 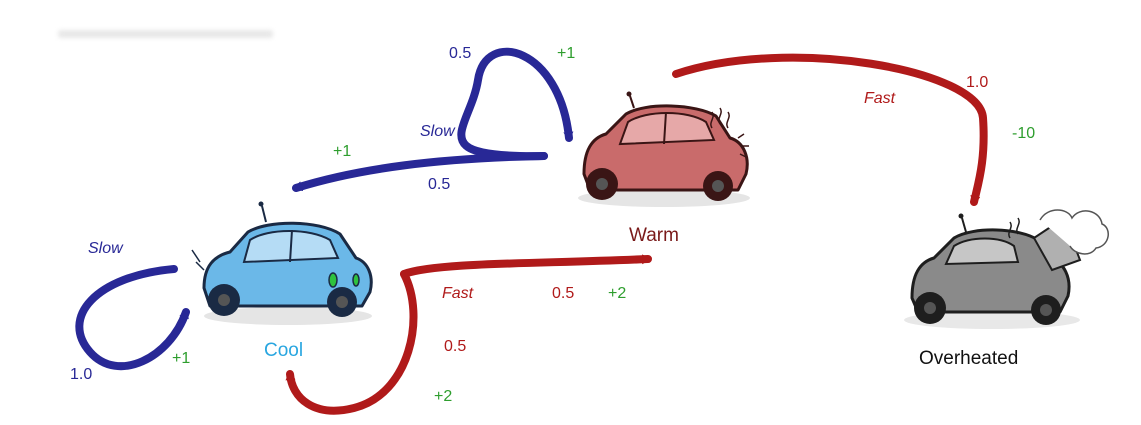 I want to click on cool-car-icon, so click(x=282, y=263).